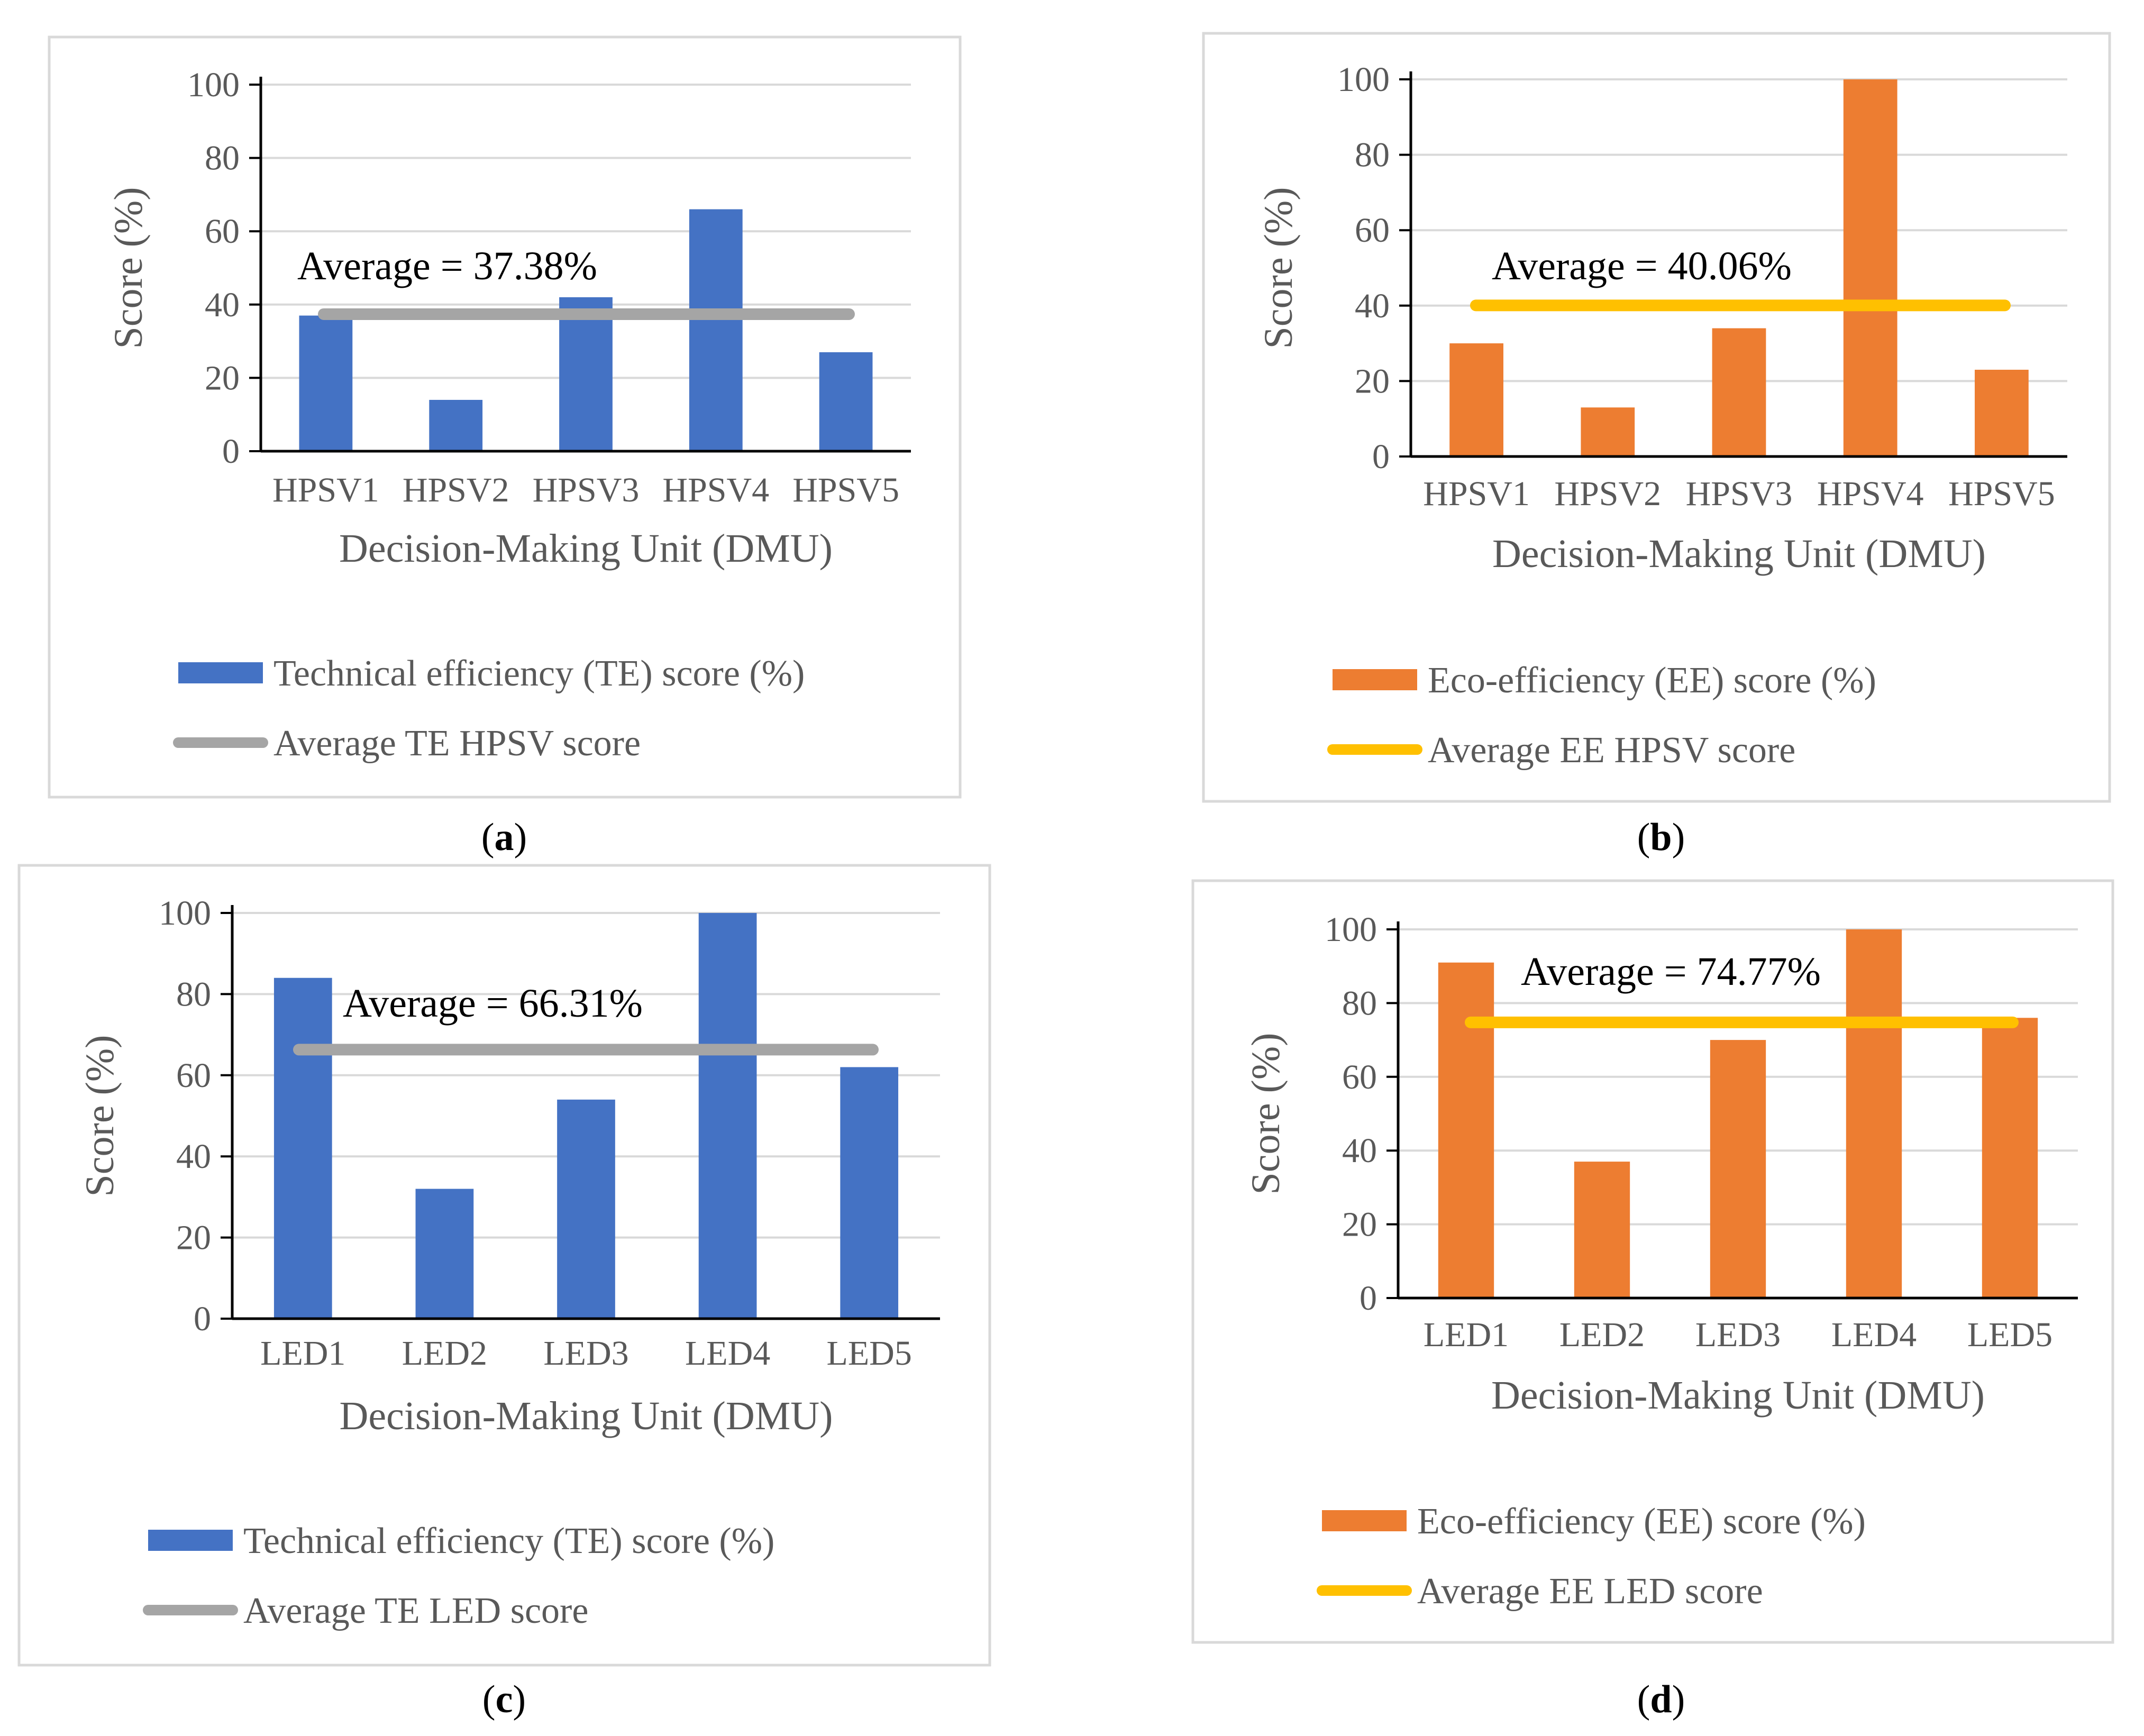 This screenshot has width=2144, height=1736. I want to click on panel-caption-letter: a, so click(504, 837).